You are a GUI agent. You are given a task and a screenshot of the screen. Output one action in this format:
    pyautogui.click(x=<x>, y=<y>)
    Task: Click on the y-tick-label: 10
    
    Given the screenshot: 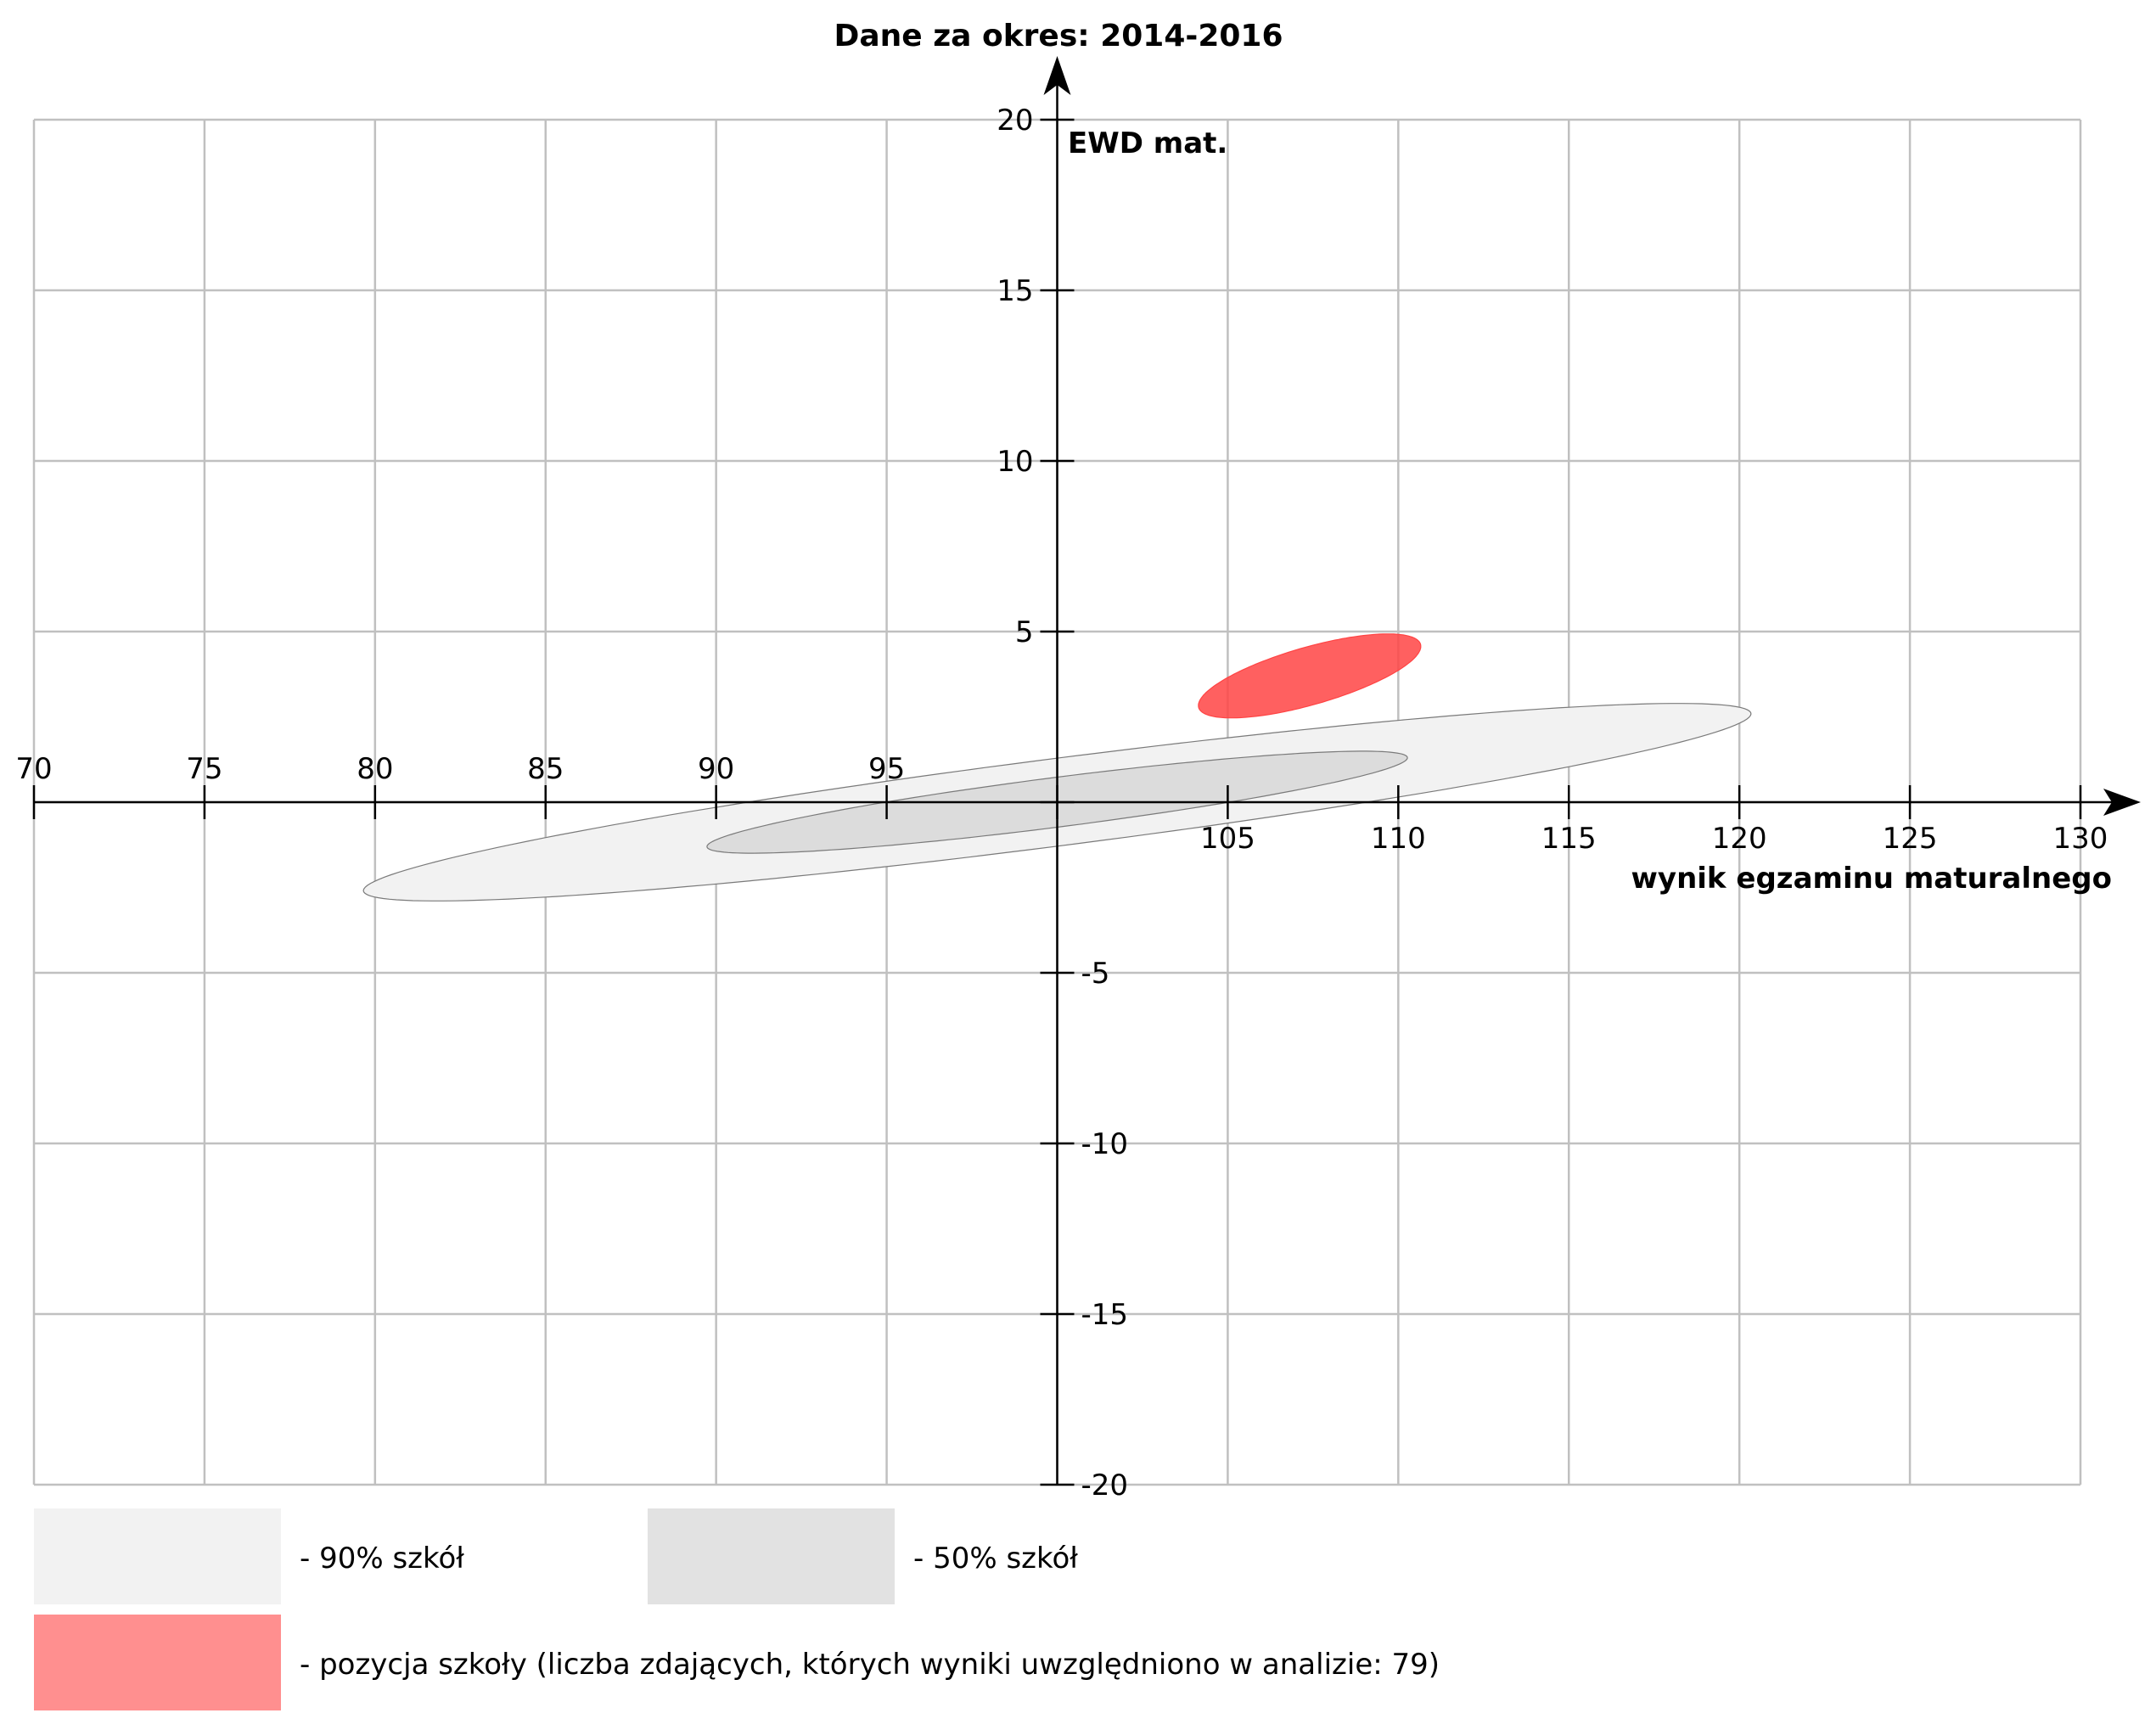 What is the action you would take?
    pyautogui.click(x=1015, y=462)
    